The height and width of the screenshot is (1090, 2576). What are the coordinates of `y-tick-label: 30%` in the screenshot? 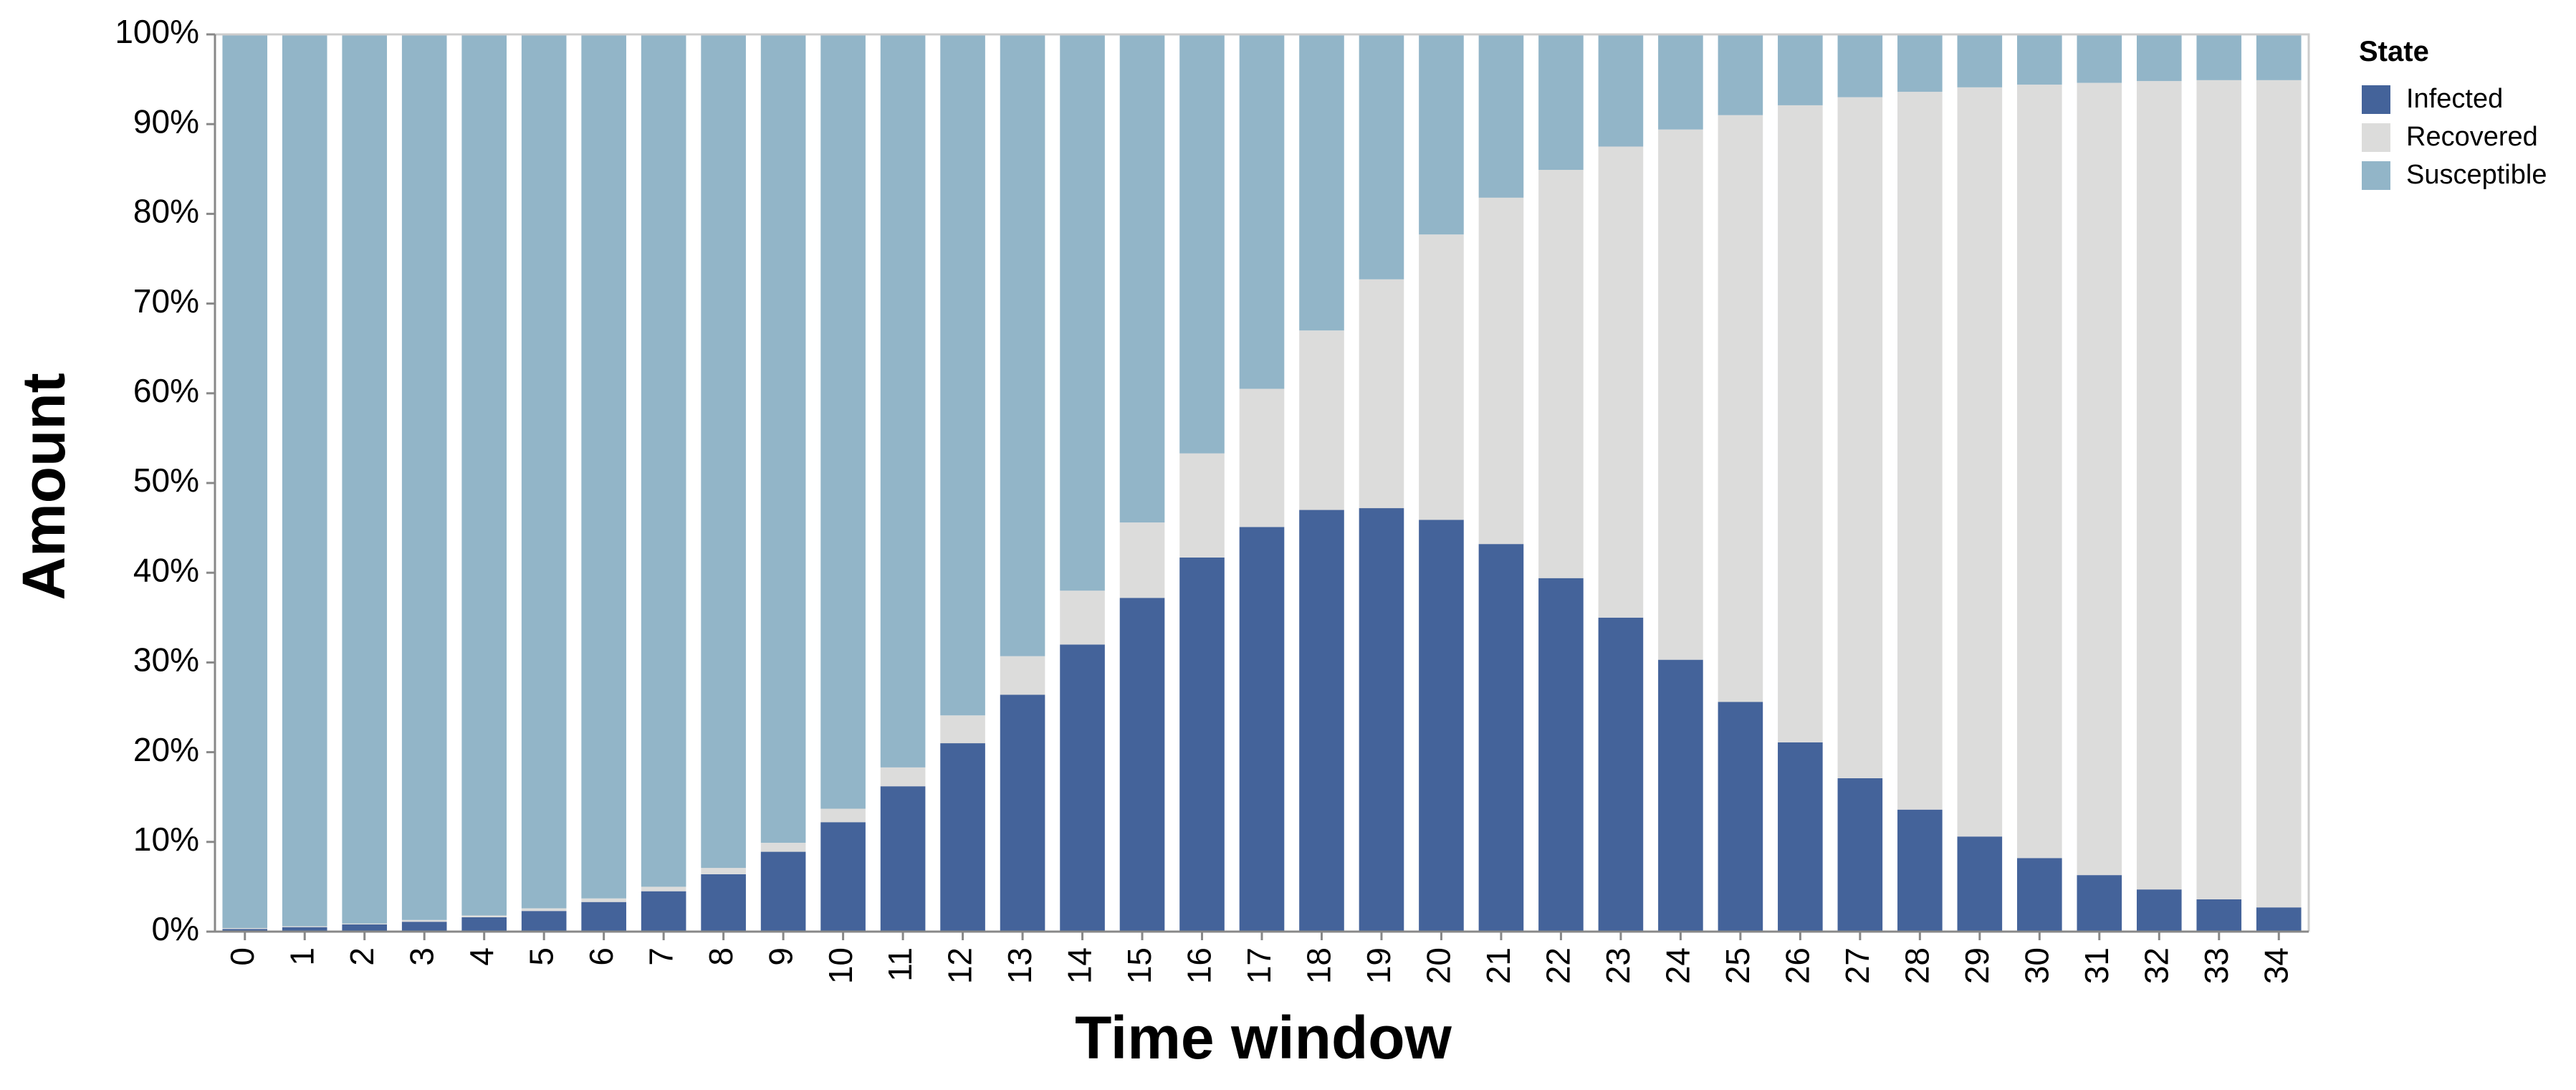 It's located at (166, 660).